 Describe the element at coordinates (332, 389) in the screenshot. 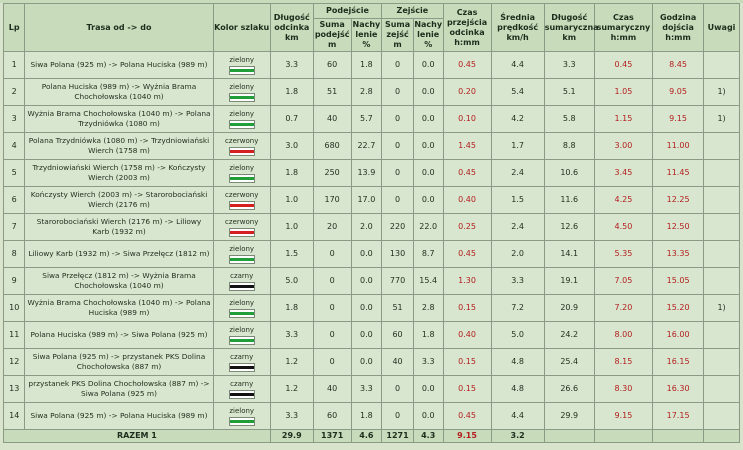

I see `cell-podejscie: 40` at that location.